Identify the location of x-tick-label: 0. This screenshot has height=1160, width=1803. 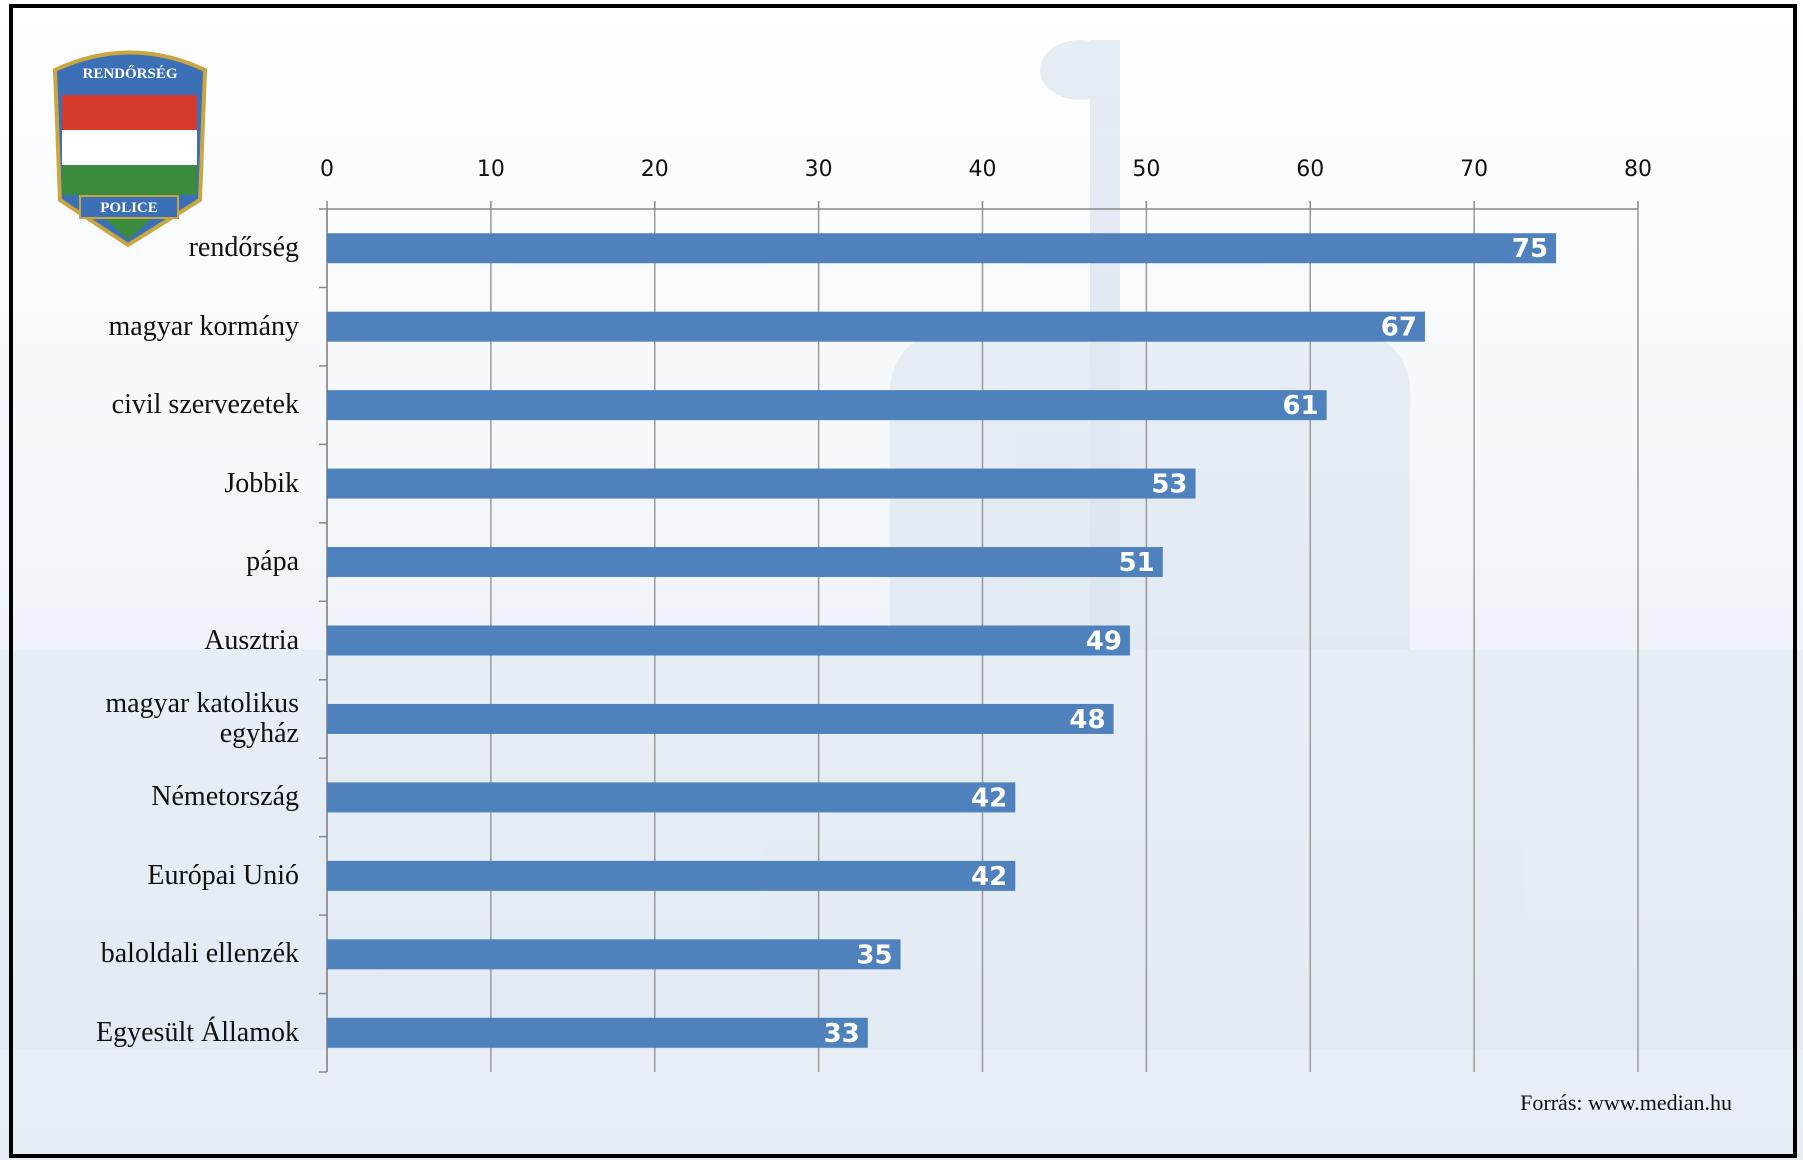
(327, 169).